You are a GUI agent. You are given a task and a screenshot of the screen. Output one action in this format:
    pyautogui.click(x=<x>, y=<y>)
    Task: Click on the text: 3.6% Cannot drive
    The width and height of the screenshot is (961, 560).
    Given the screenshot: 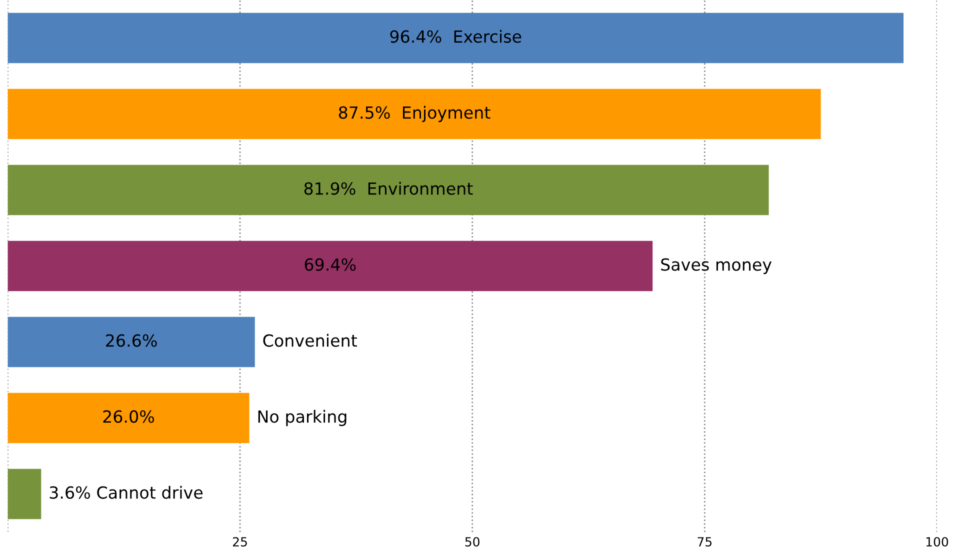 What is the action you would take?
    pyautogui.click(x=126, y=492)
    